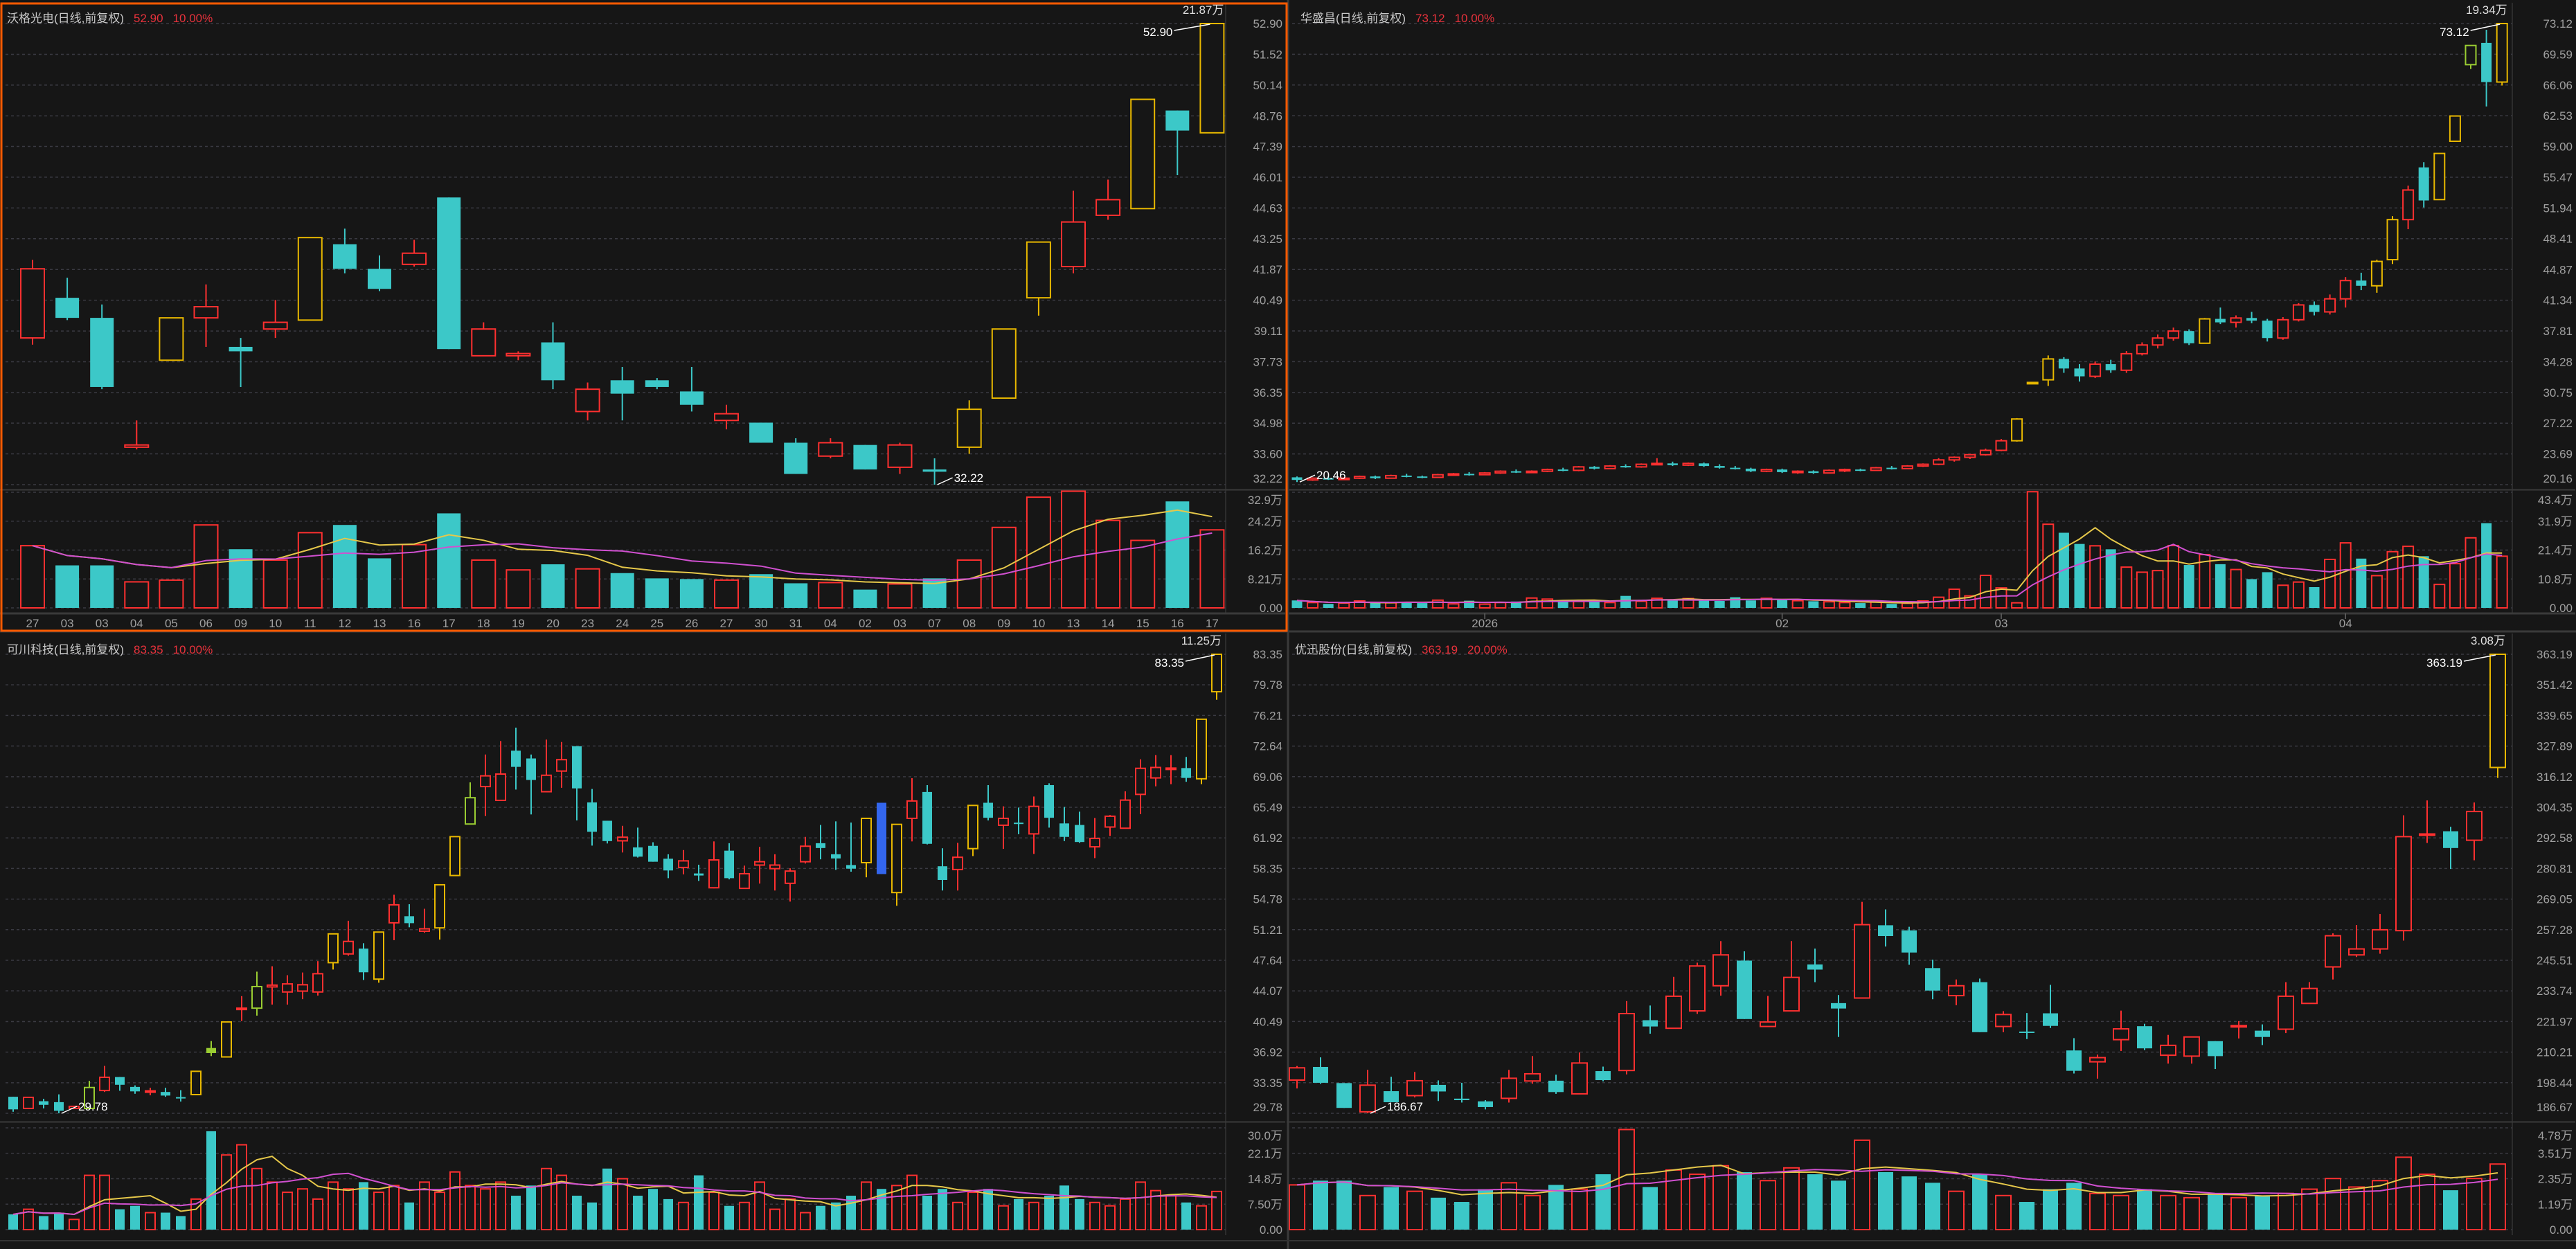 This screenshot has height=1249, width=2576. I want to click on panel-header-4: 优迅股份(日线,前复权) 363.19 20.00%, so click(1402, 648).